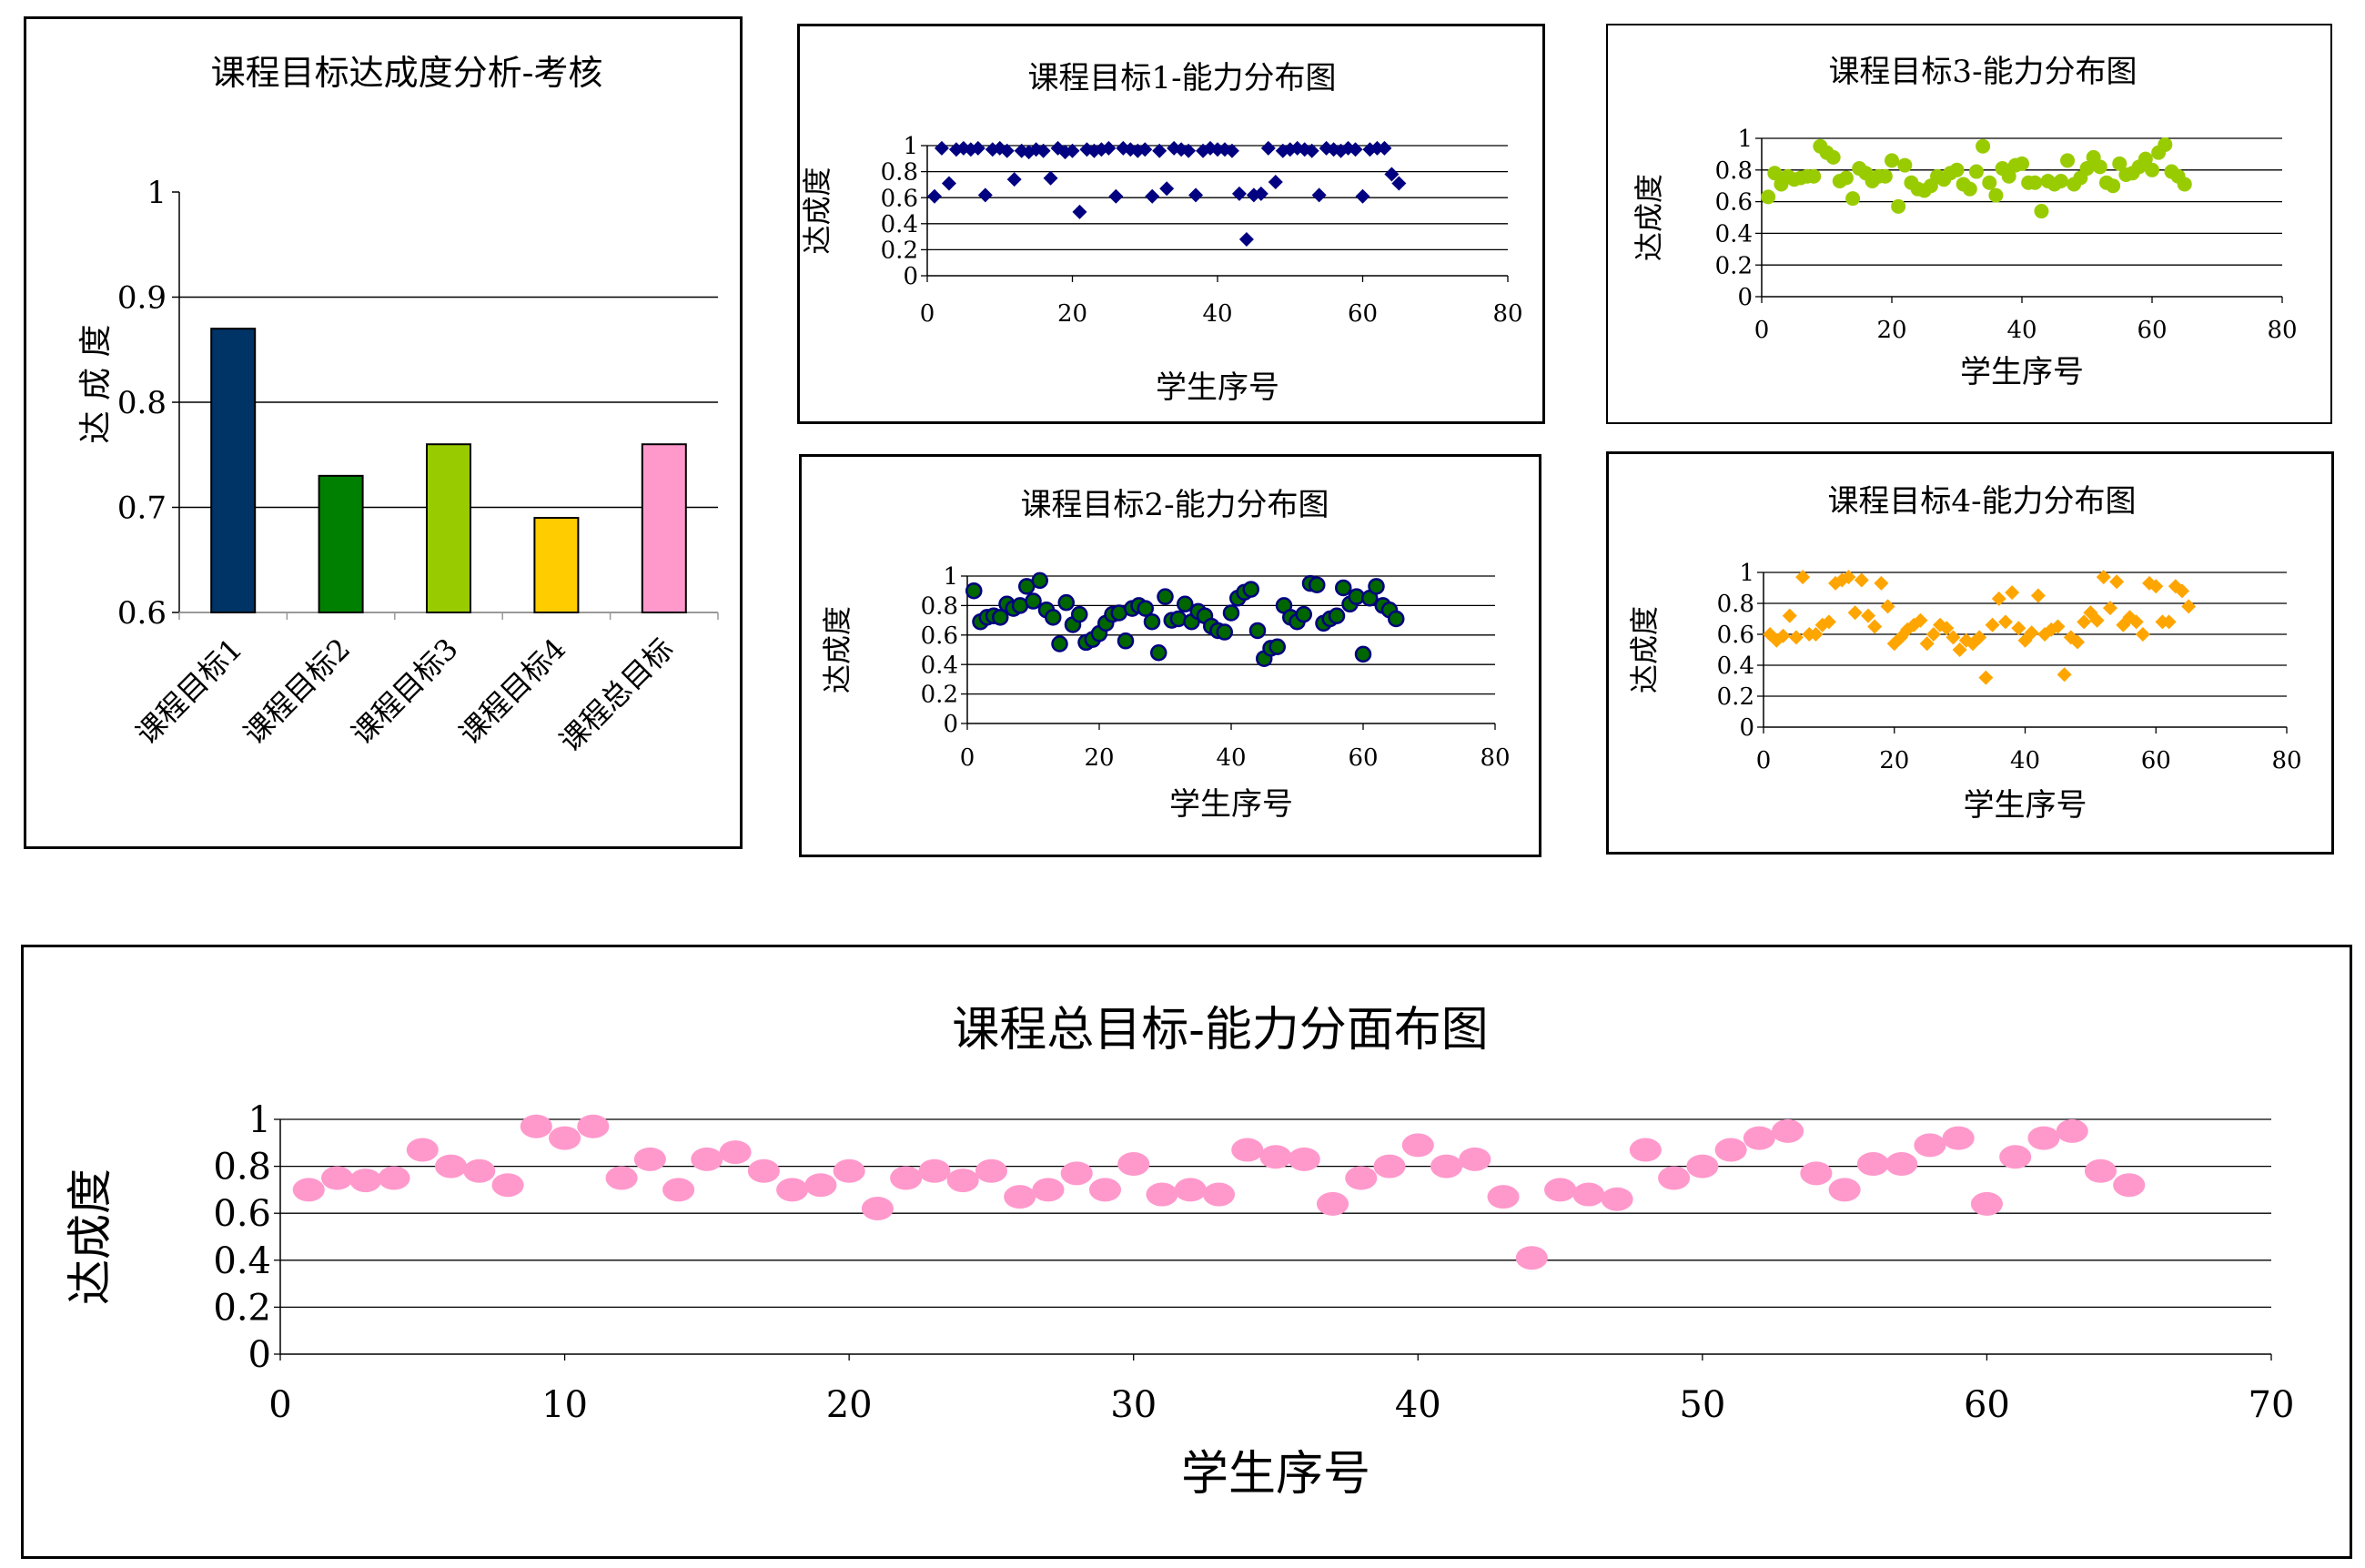 Image resolution: width=2365 pixels, height=1568 pixels. I want to click on category-label: 课程目标3, so click(405, 692).